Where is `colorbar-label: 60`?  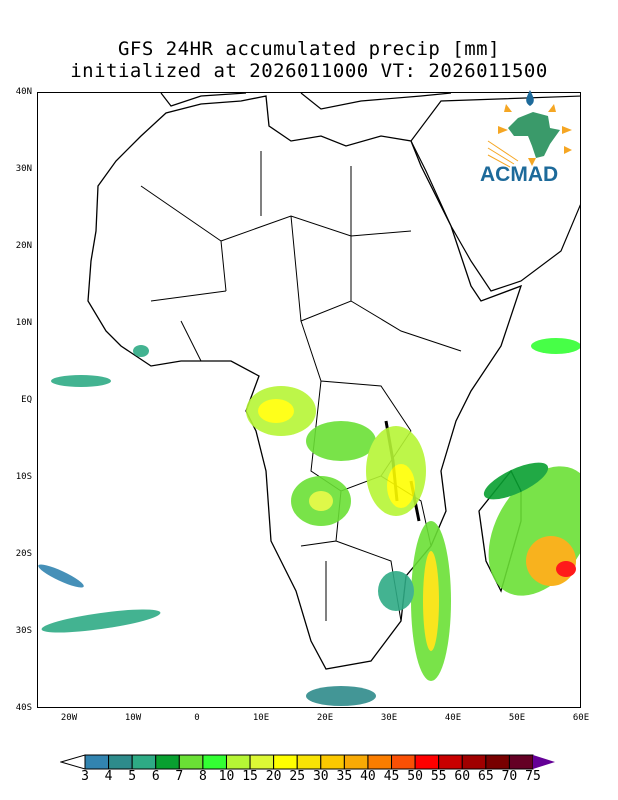 colorbar-label: 60 is located at coordinates (462, 776).